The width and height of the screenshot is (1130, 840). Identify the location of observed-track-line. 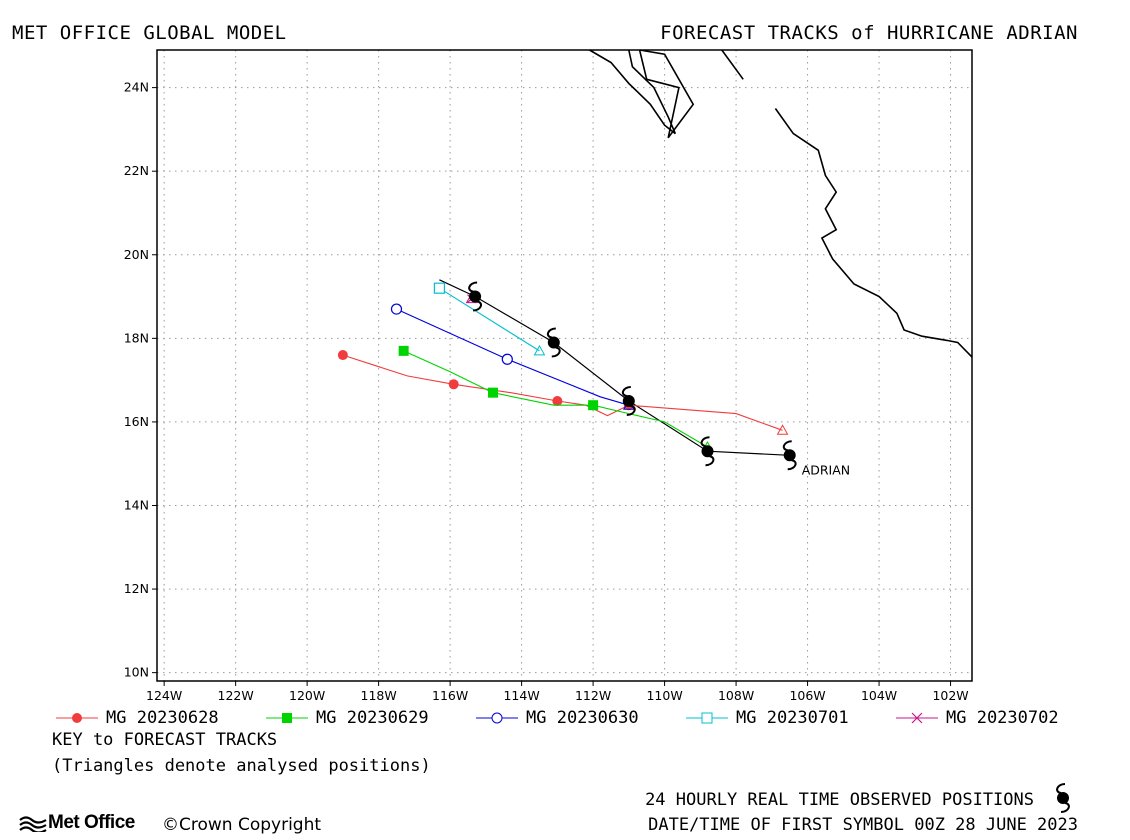
(614, 367).